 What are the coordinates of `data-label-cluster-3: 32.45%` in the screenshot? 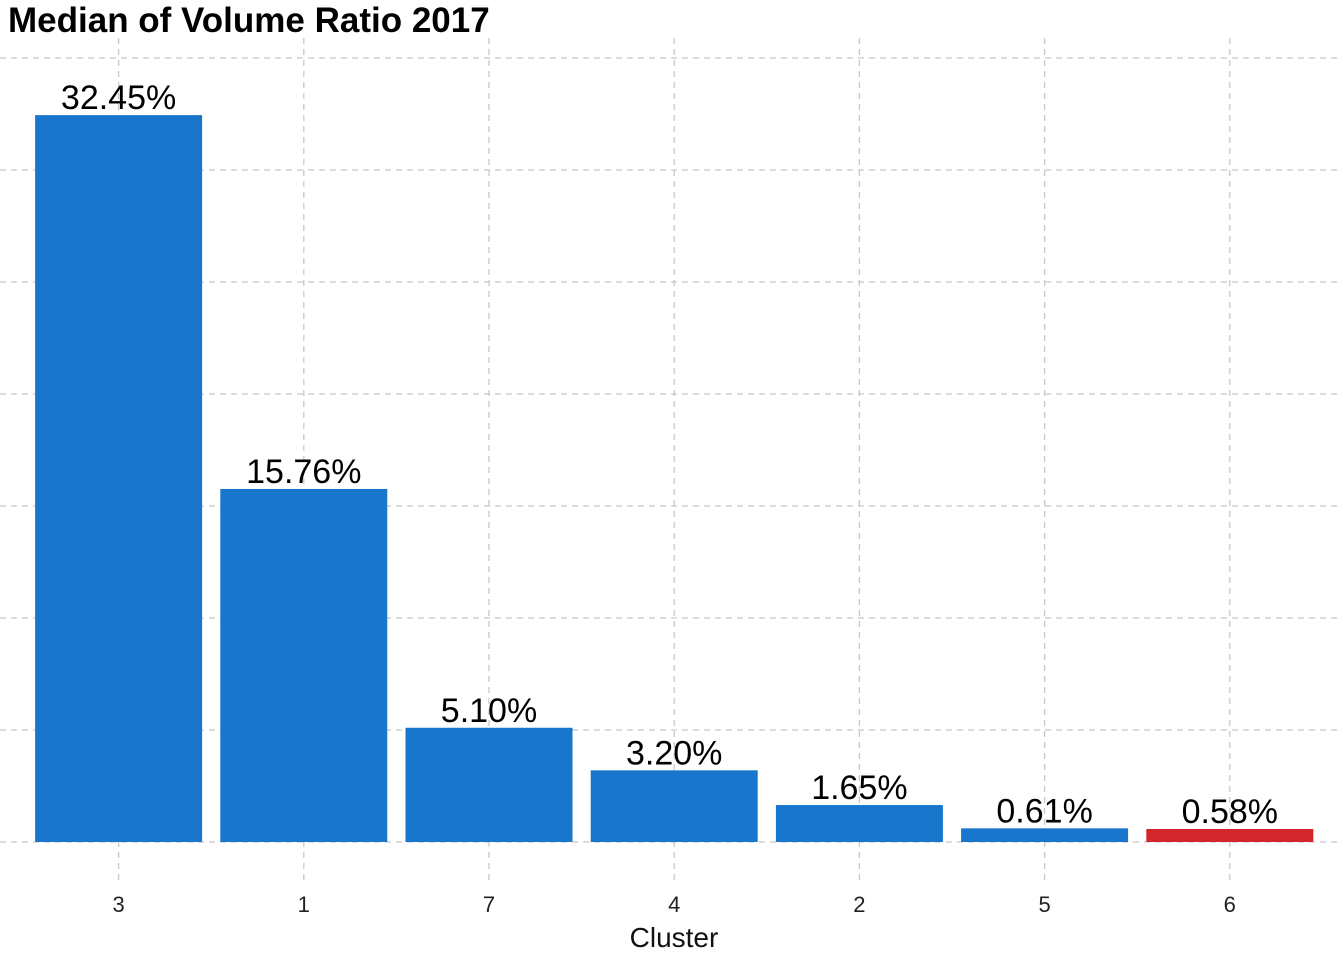 It's located at (118, 98).